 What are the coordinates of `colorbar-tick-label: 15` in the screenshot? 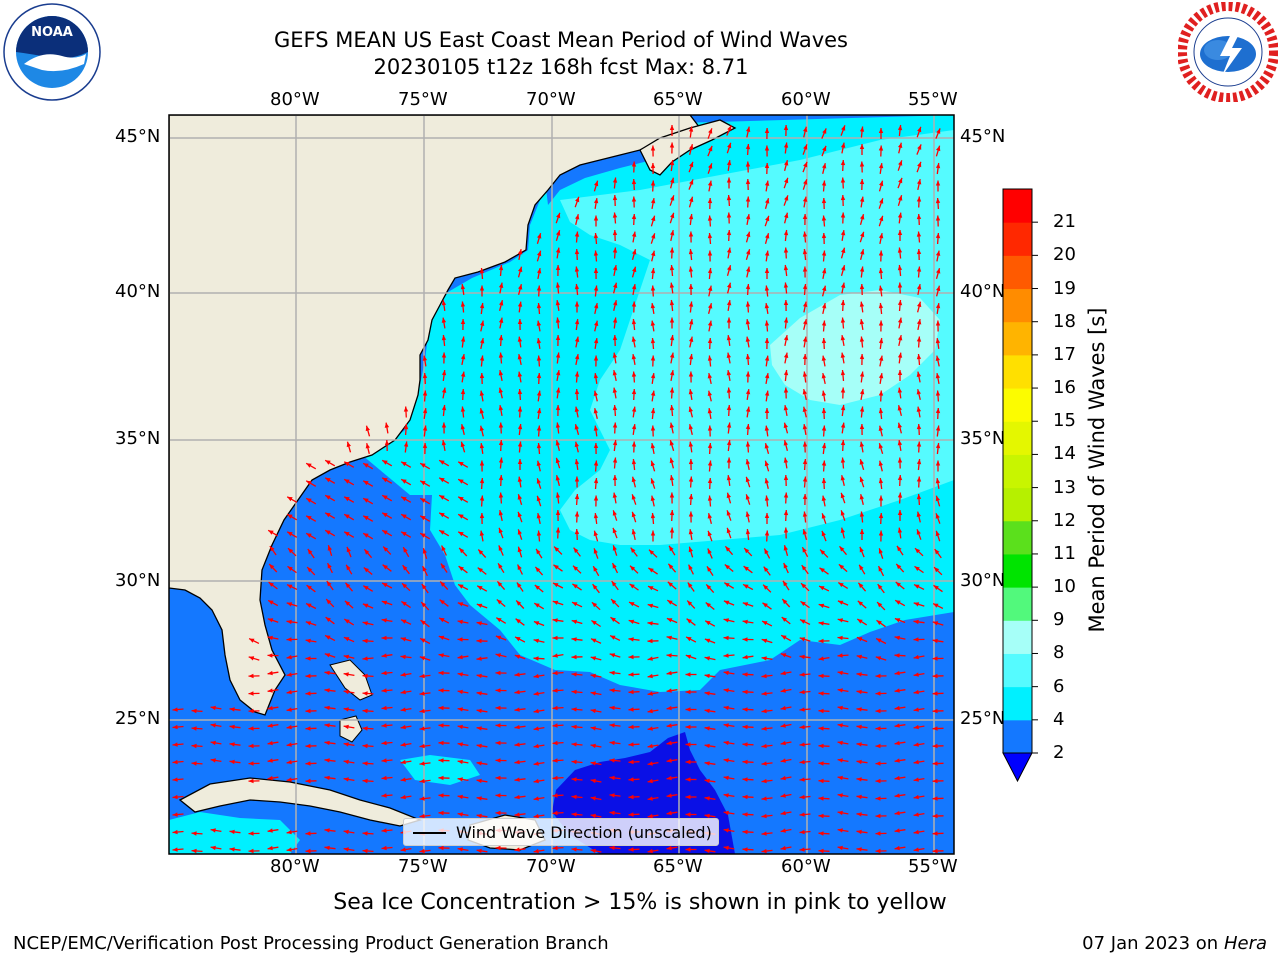 It's located at (1064, 421).